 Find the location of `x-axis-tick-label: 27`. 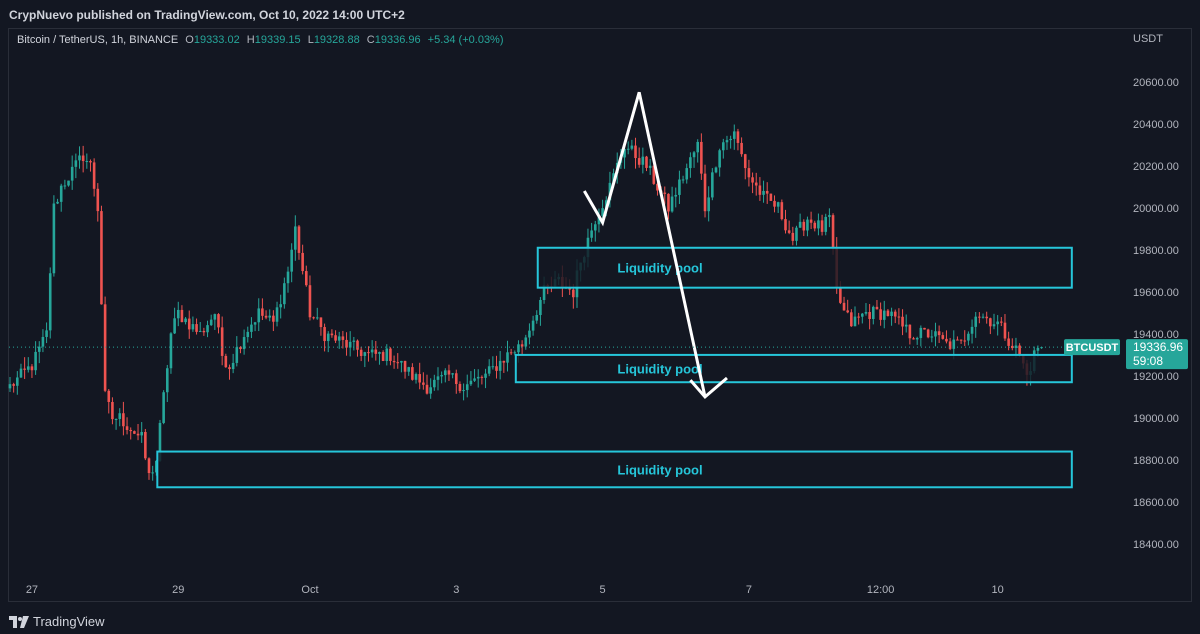

x-axis-tick-label: 27 is located at coordinates (32, 590).